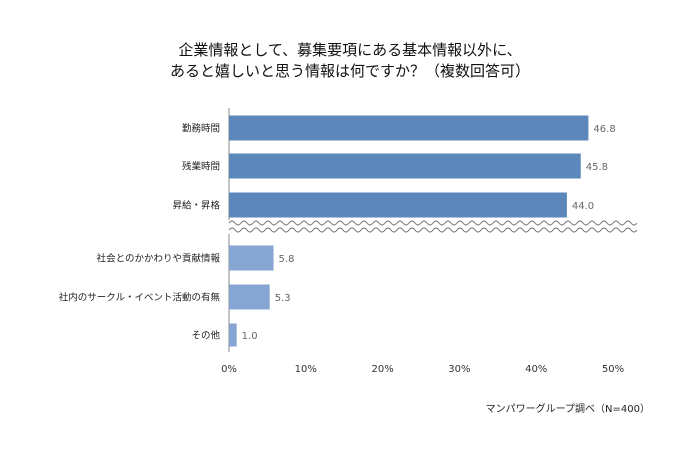 This screenshot has width=700, height=450. I want to click on x-tick-label-2: 10%, so click(306, 369).